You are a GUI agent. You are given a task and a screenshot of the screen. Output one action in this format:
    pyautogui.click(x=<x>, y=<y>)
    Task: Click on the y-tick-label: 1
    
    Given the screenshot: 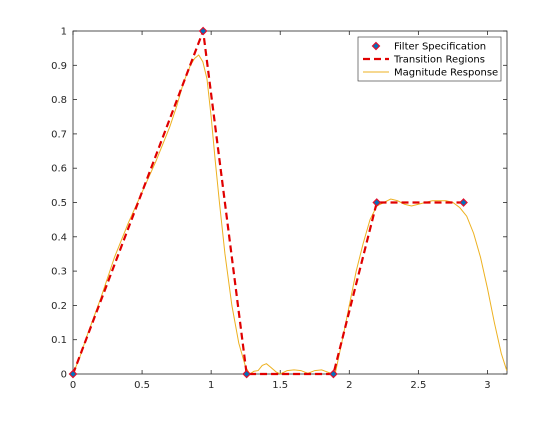 What is the action you would take?
    pyautogui.click(x=64, y=32)
    